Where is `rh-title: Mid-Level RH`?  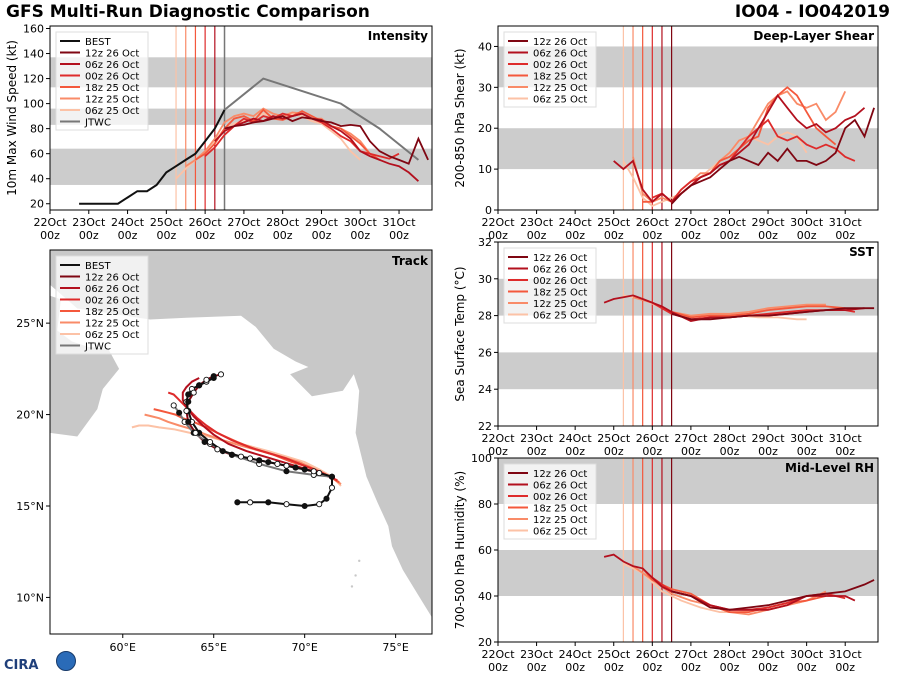 rh-title: Mid-Level RH is located at coordinates (829, 468).